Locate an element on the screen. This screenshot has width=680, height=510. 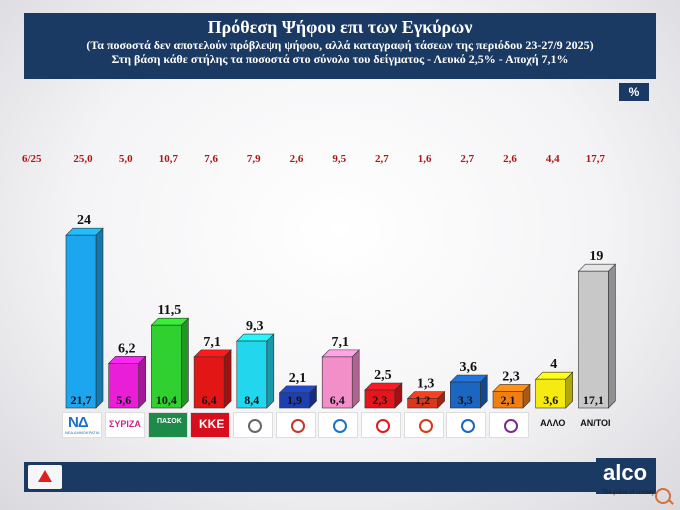
alco-tagline: The pulse of society is located at coordinates (628, 493).